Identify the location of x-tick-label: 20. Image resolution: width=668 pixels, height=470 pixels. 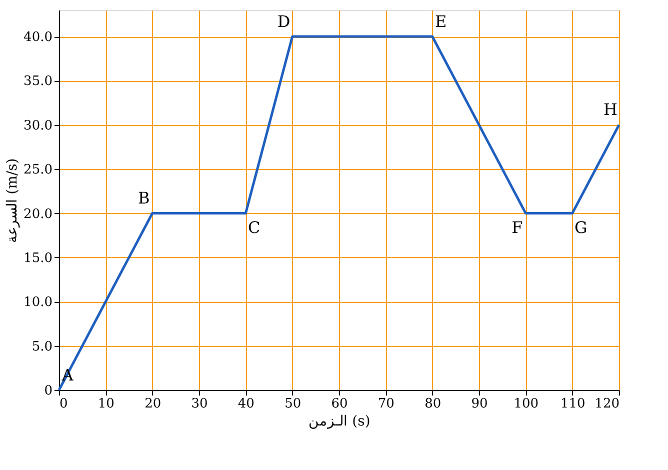
(153, 404).